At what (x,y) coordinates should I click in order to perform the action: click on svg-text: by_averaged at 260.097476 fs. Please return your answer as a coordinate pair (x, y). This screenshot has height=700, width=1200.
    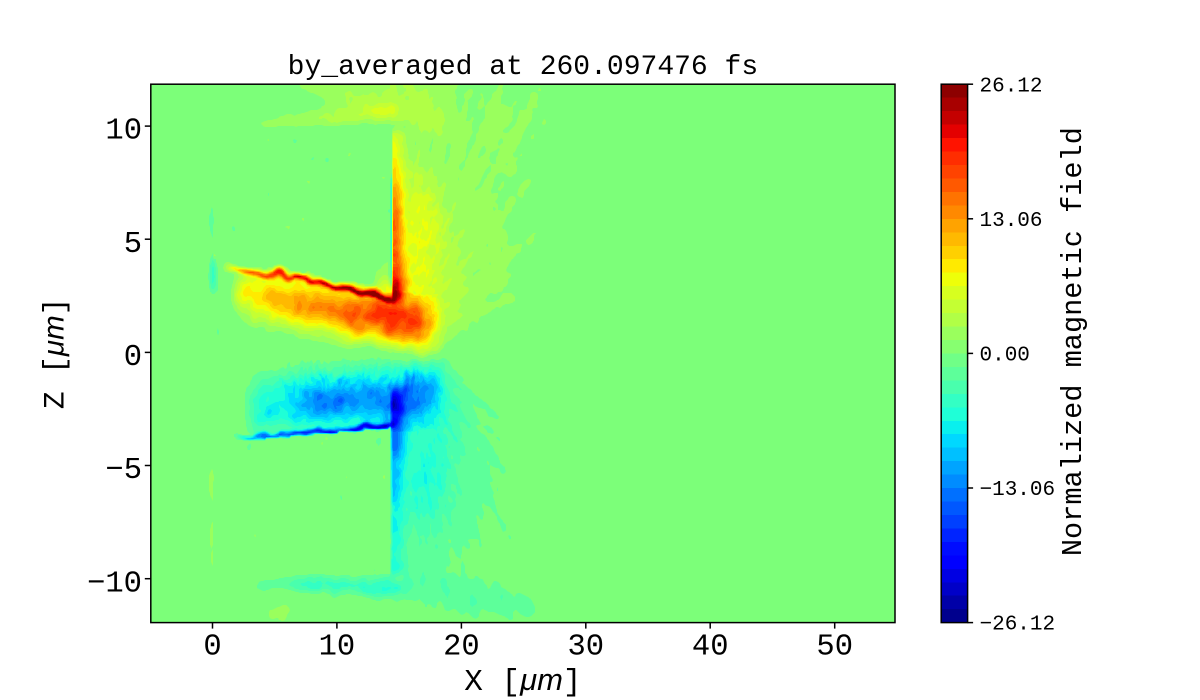
    Looking at the image, I should click on (523, 67).